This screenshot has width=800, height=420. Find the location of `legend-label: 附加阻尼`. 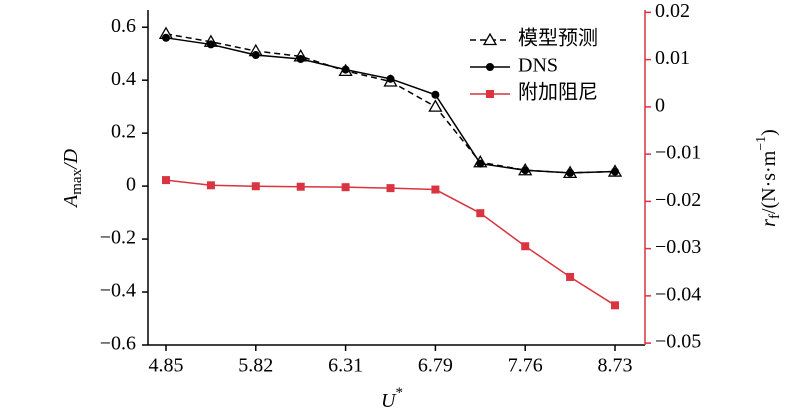

legend-label: 附加阻尼 is located at coordinates (558, 92).